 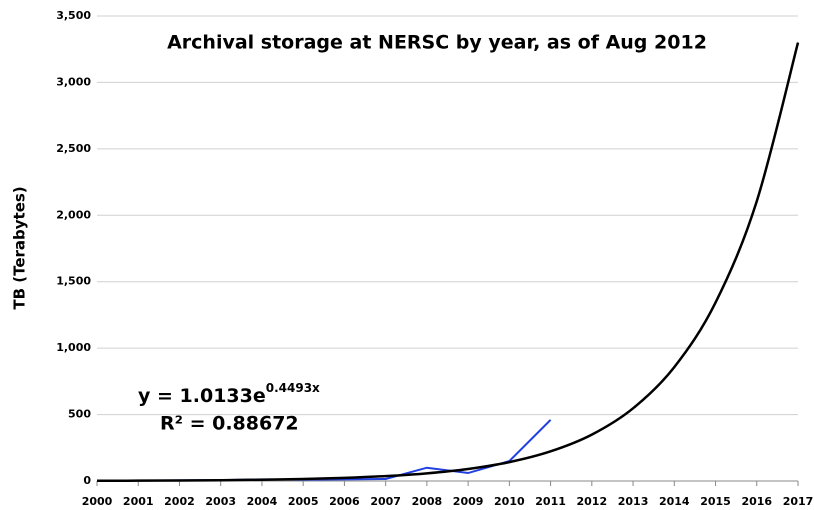 I want to click on y-tick-label: 3,500, so click(x=73, y=15).